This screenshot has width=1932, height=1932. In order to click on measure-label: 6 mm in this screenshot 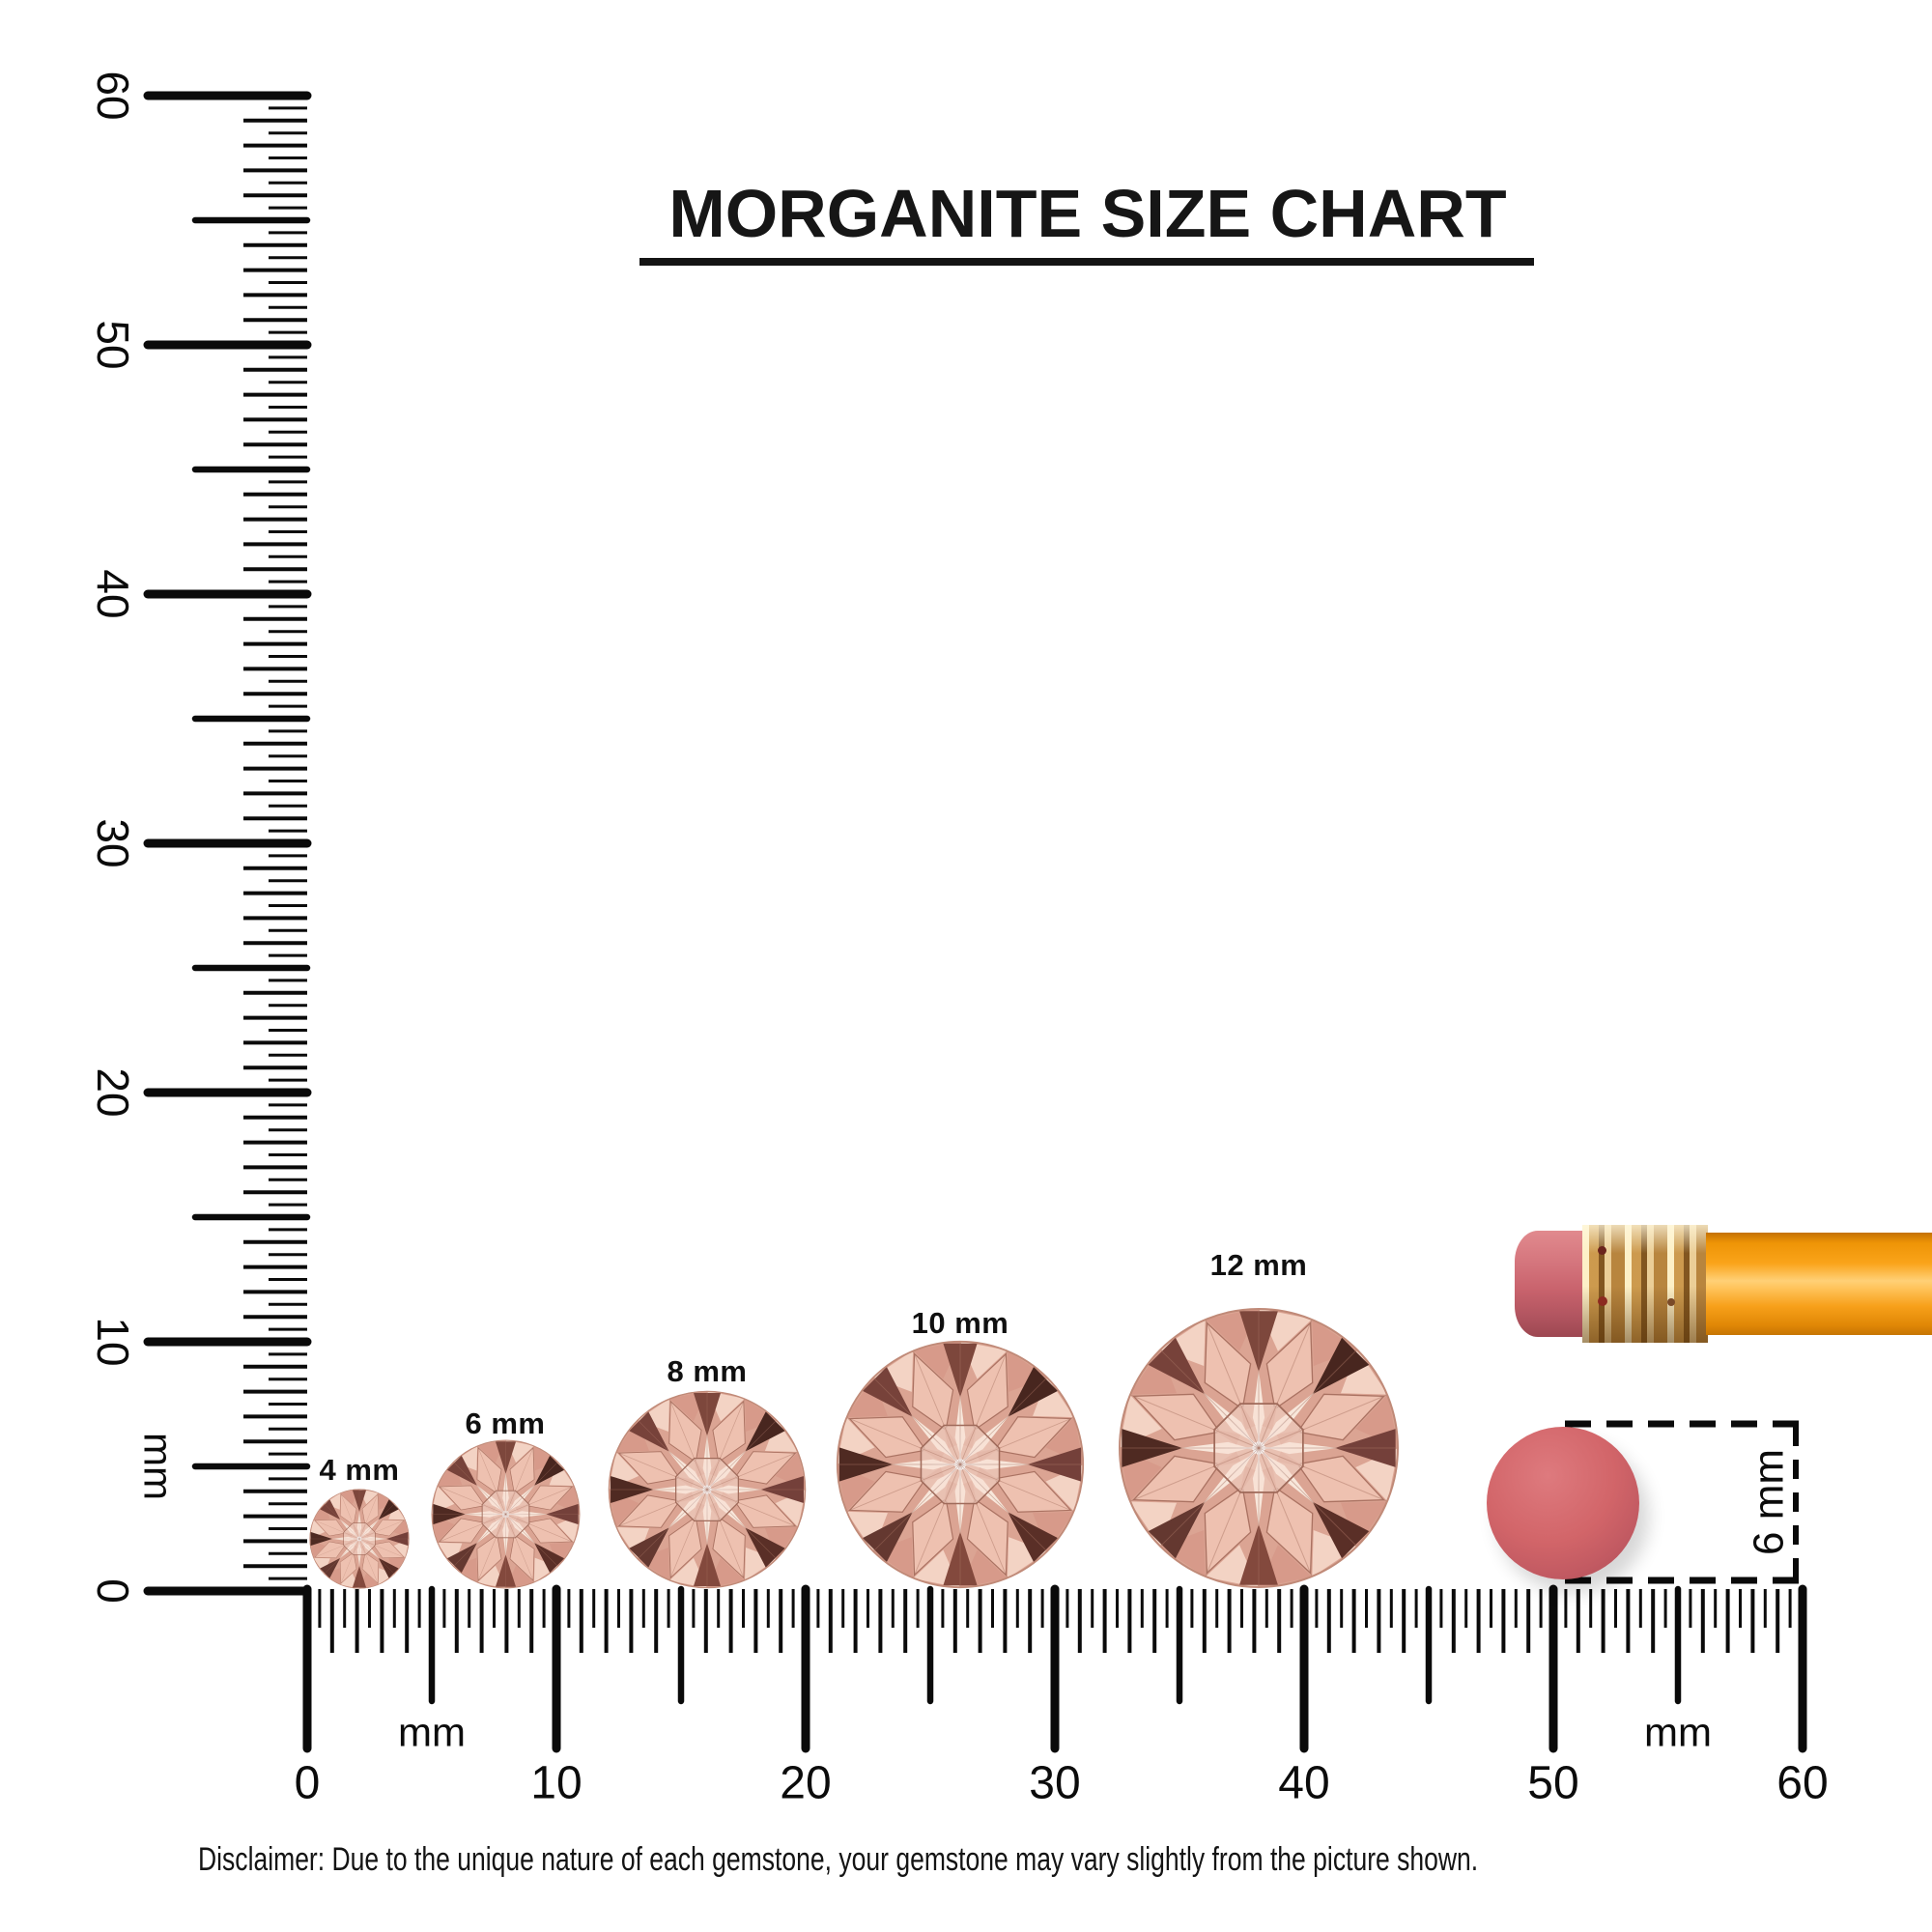, I will do `click(1769, 1502)`.